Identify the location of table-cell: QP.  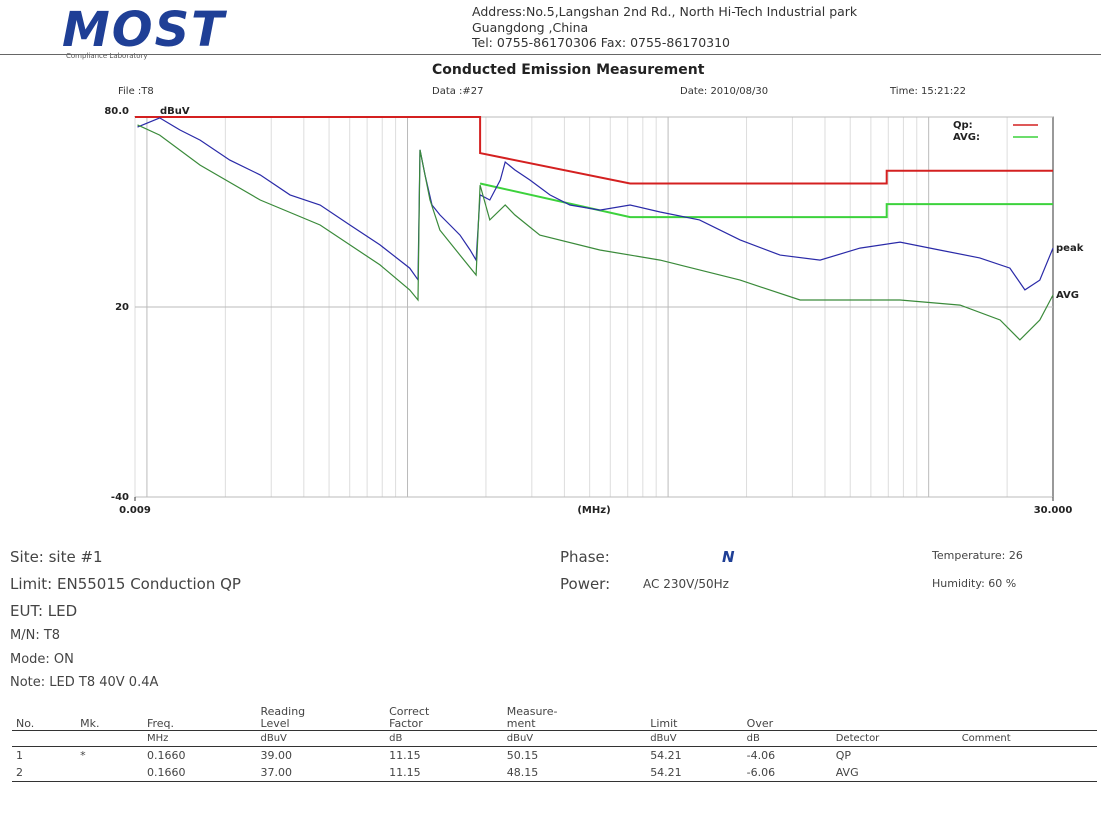
(843, 755).